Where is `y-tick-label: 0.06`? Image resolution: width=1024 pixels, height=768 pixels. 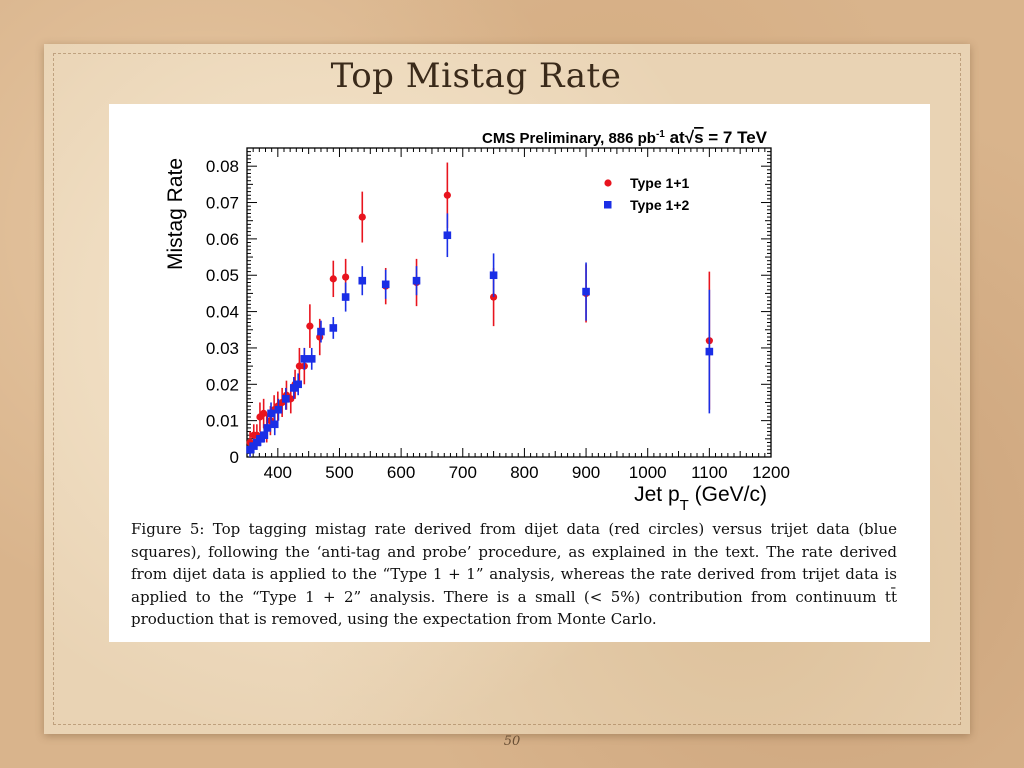 y-tick-label: 0.06 is located at coordinates (222, 239).